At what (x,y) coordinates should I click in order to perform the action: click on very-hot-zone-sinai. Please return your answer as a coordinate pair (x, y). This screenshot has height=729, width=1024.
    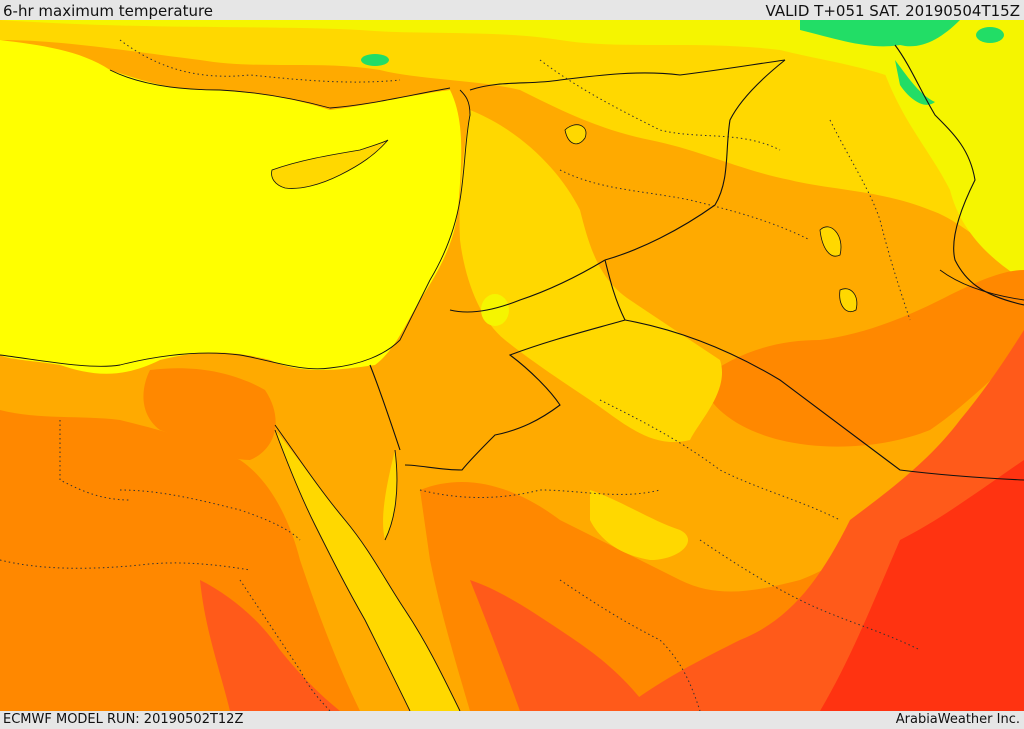
    Looking at the image, I should click on (209, 414).